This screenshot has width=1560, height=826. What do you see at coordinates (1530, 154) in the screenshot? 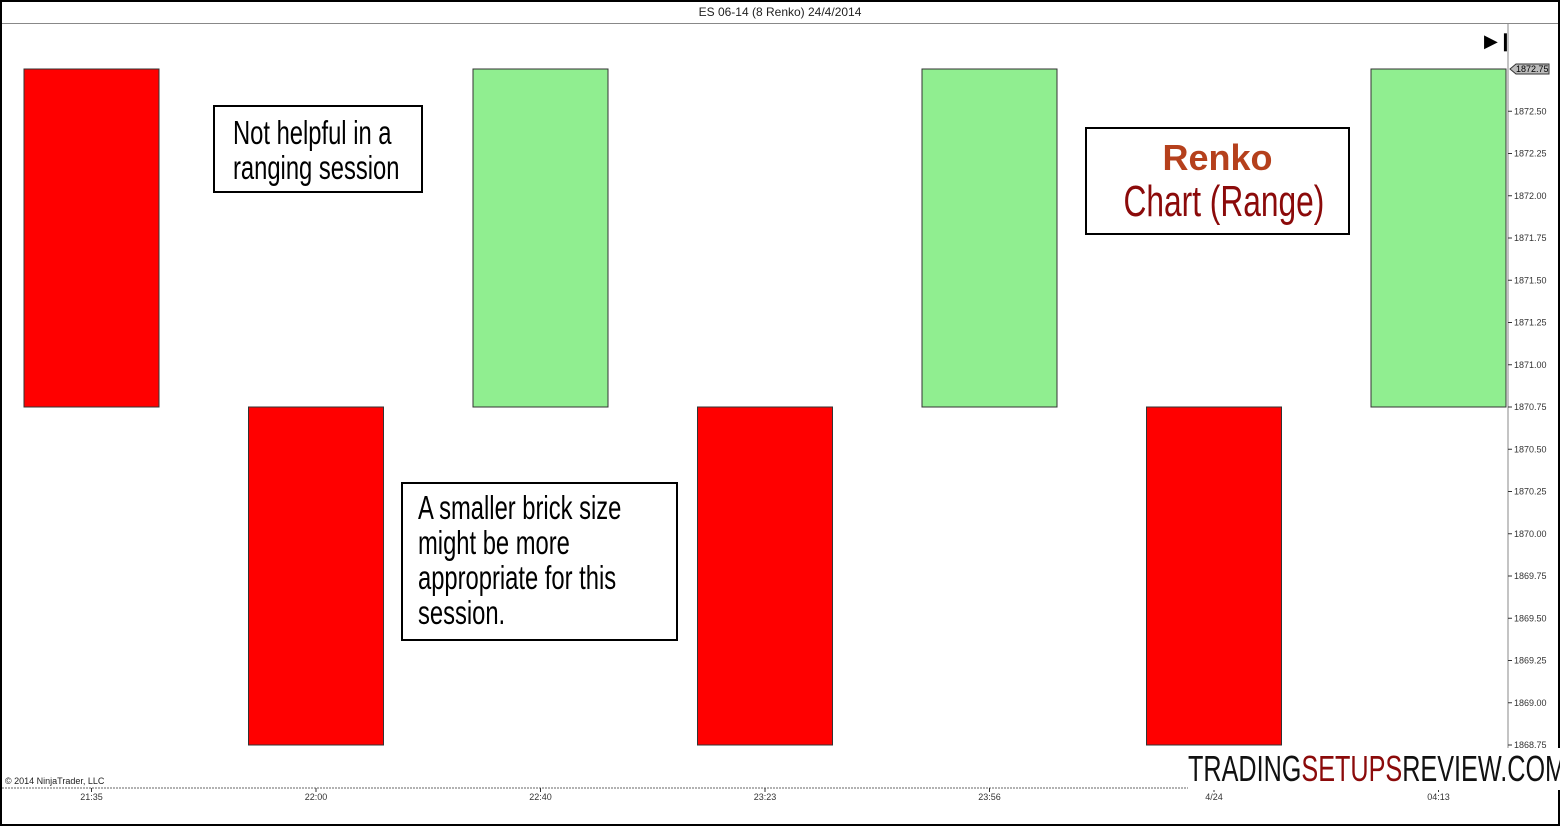
I see `y-tick-label: 1872.25` at bounding box center [1530, 154].